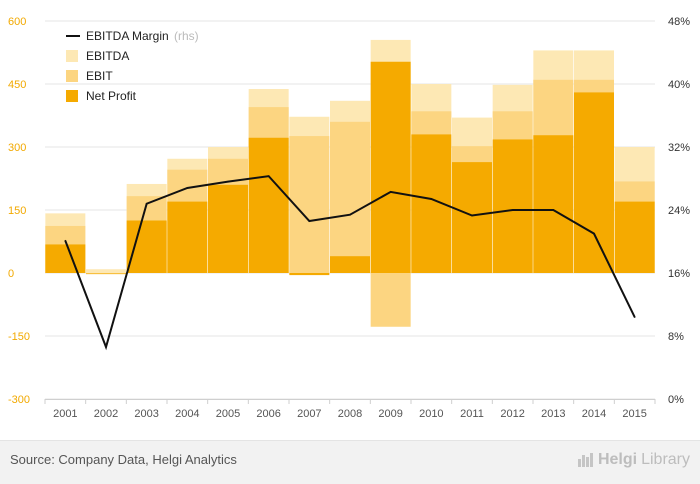 The image size is (700, 484). I want to click on y-left-tick-label: -150, so click(19, 337).